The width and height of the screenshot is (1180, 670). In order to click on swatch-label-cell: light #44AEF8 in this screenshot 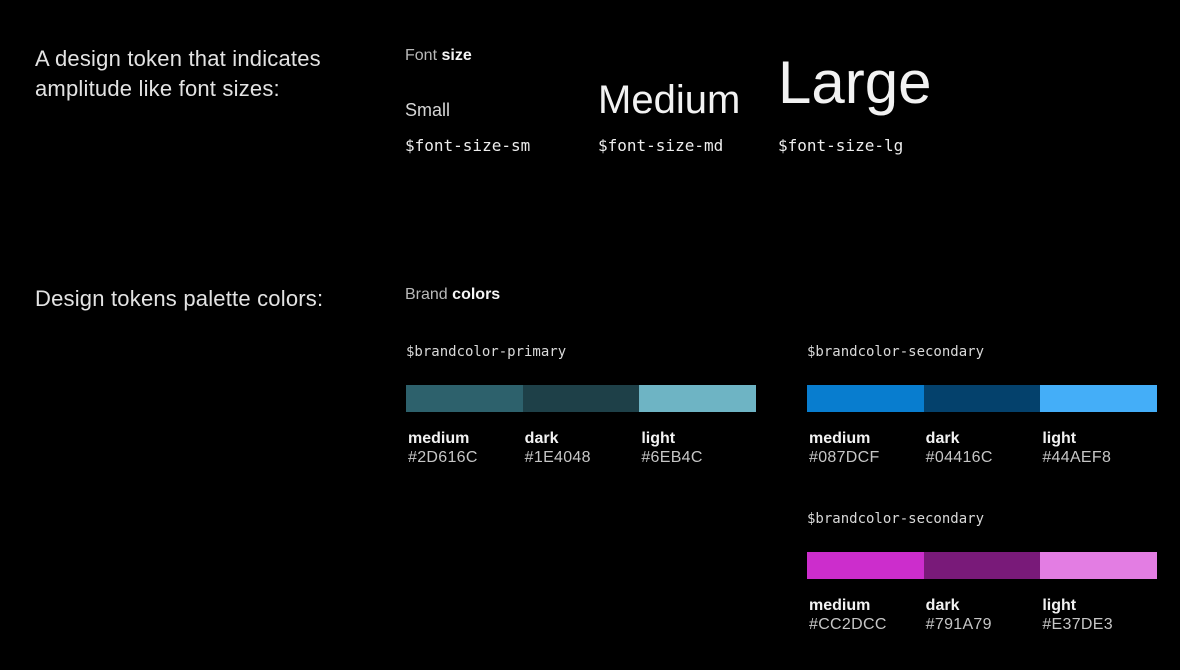, I will do `click(1098, 448)`.